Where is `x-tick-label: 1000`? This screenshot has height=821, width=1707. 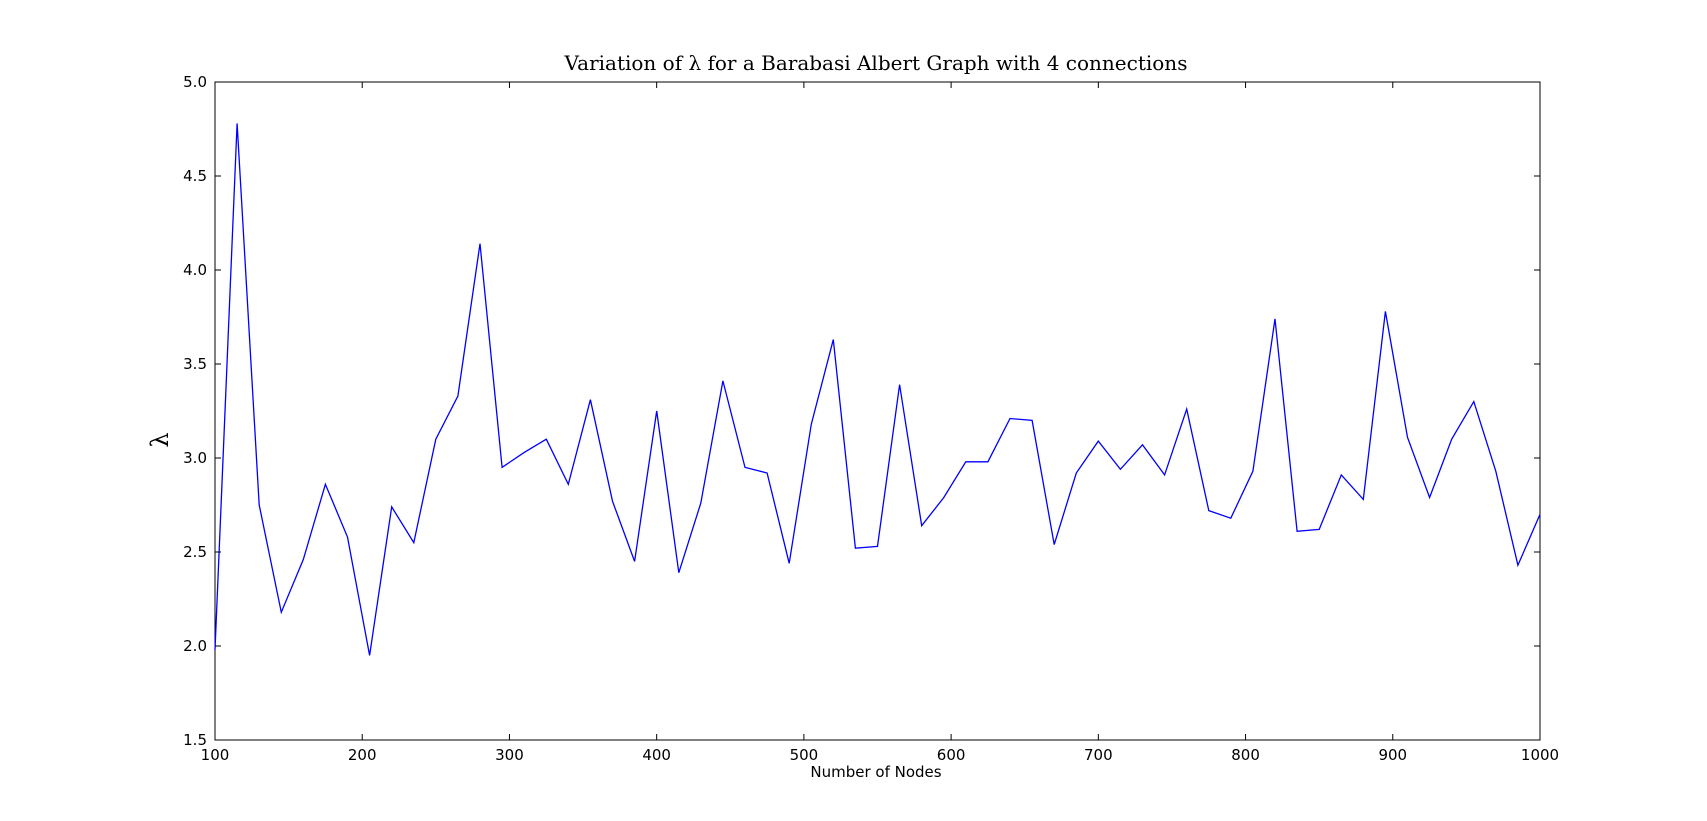
x-tick-label: 1000 is located at coordinates (1540, 755).